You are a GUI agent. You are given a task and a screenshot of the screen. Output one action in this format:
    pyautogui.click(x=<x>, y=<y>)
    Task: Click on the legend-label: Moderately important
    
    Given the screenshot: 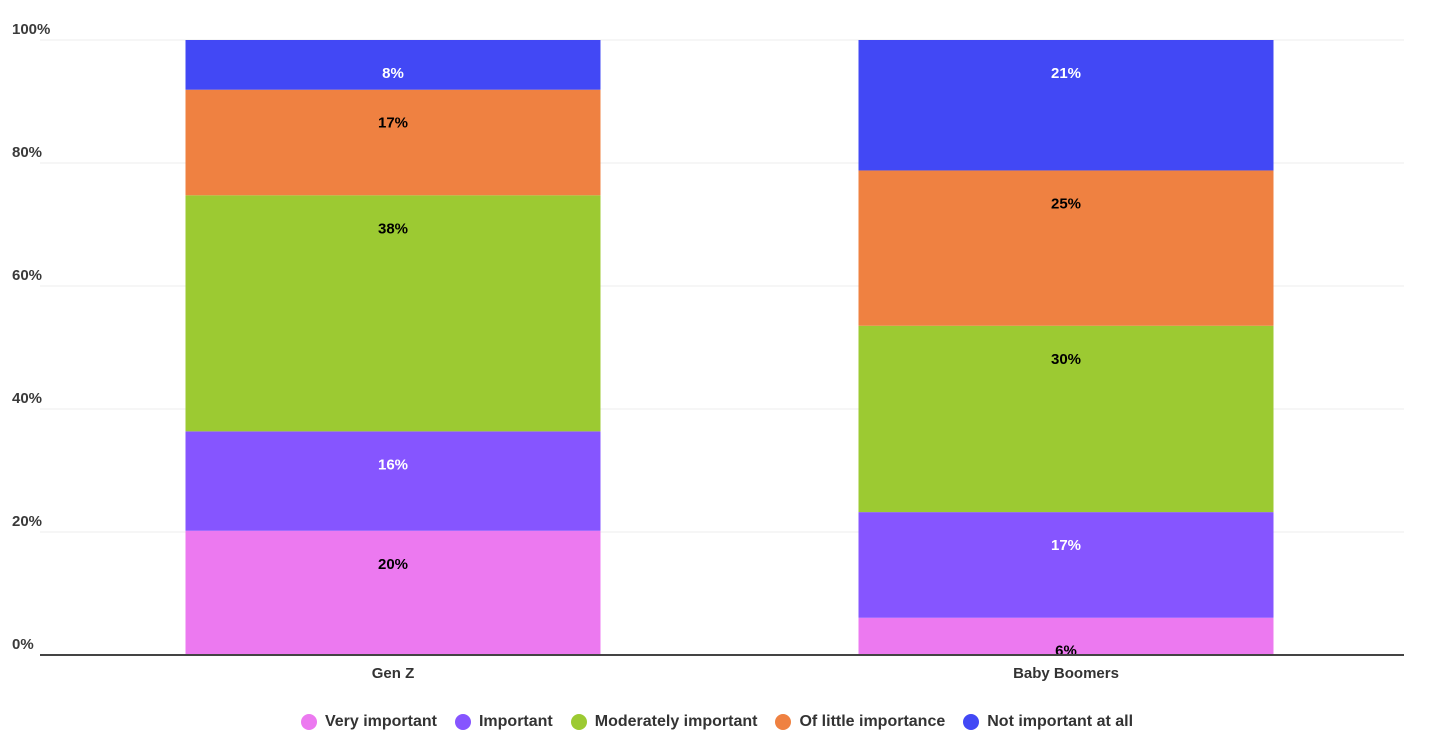 What is the action you would take?
    pyautogui.click(x=676, y=721)
    